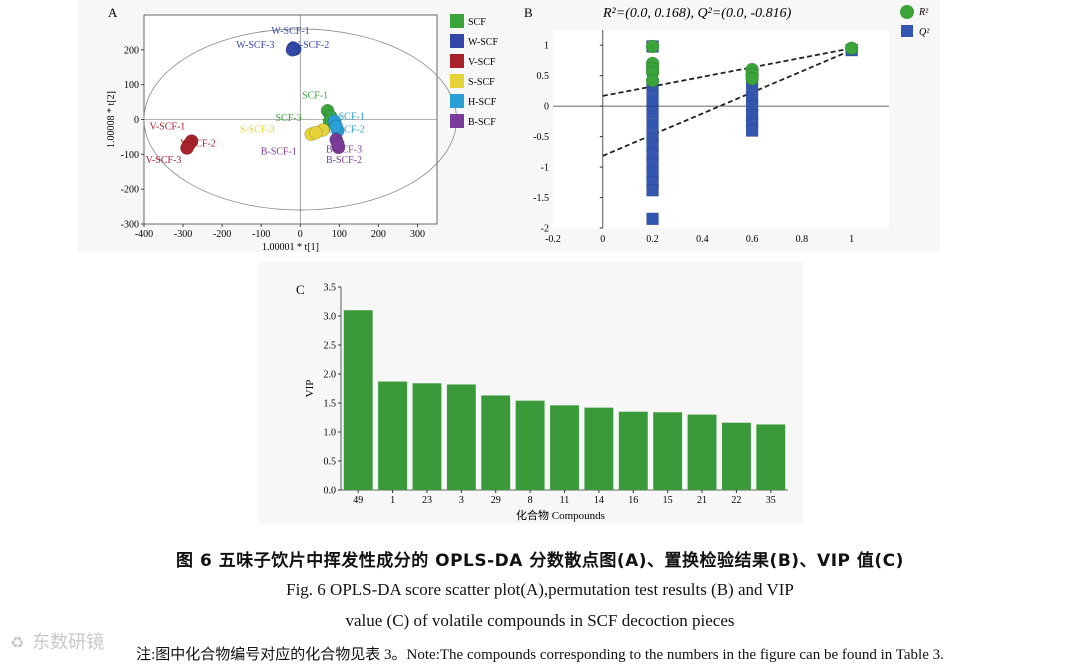  I want to click on y-axis-label: VIP, so click(310, 389).